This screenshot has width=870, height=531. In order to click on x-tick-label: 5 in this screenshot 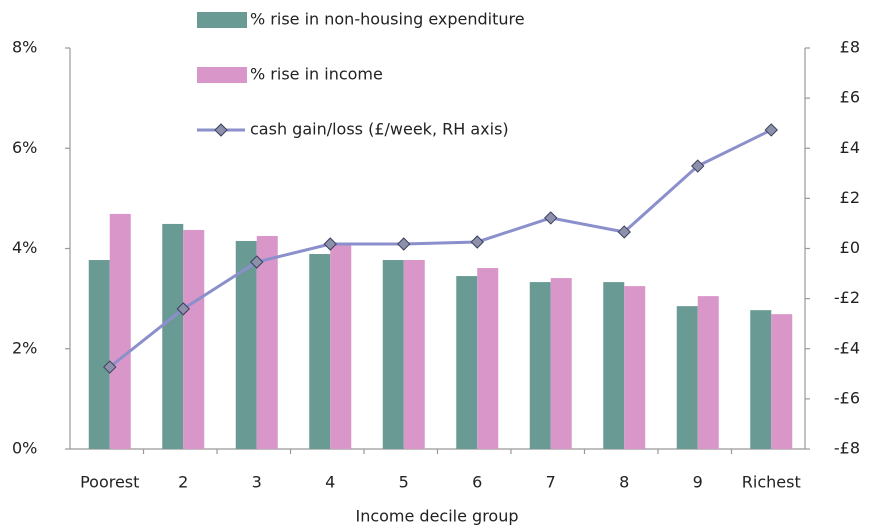, I will do `click(404, 482)`.